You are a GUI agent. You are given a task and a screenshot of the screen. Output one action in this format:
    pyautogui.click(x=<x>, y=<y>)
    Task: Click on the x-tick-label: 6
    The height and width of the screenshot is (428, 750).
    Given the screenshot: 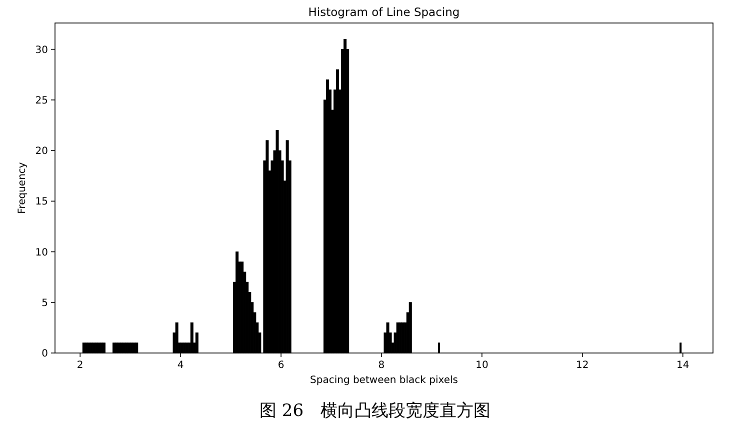 What is the action you would take?
    pyautogui.click(x=281, y=365)
    